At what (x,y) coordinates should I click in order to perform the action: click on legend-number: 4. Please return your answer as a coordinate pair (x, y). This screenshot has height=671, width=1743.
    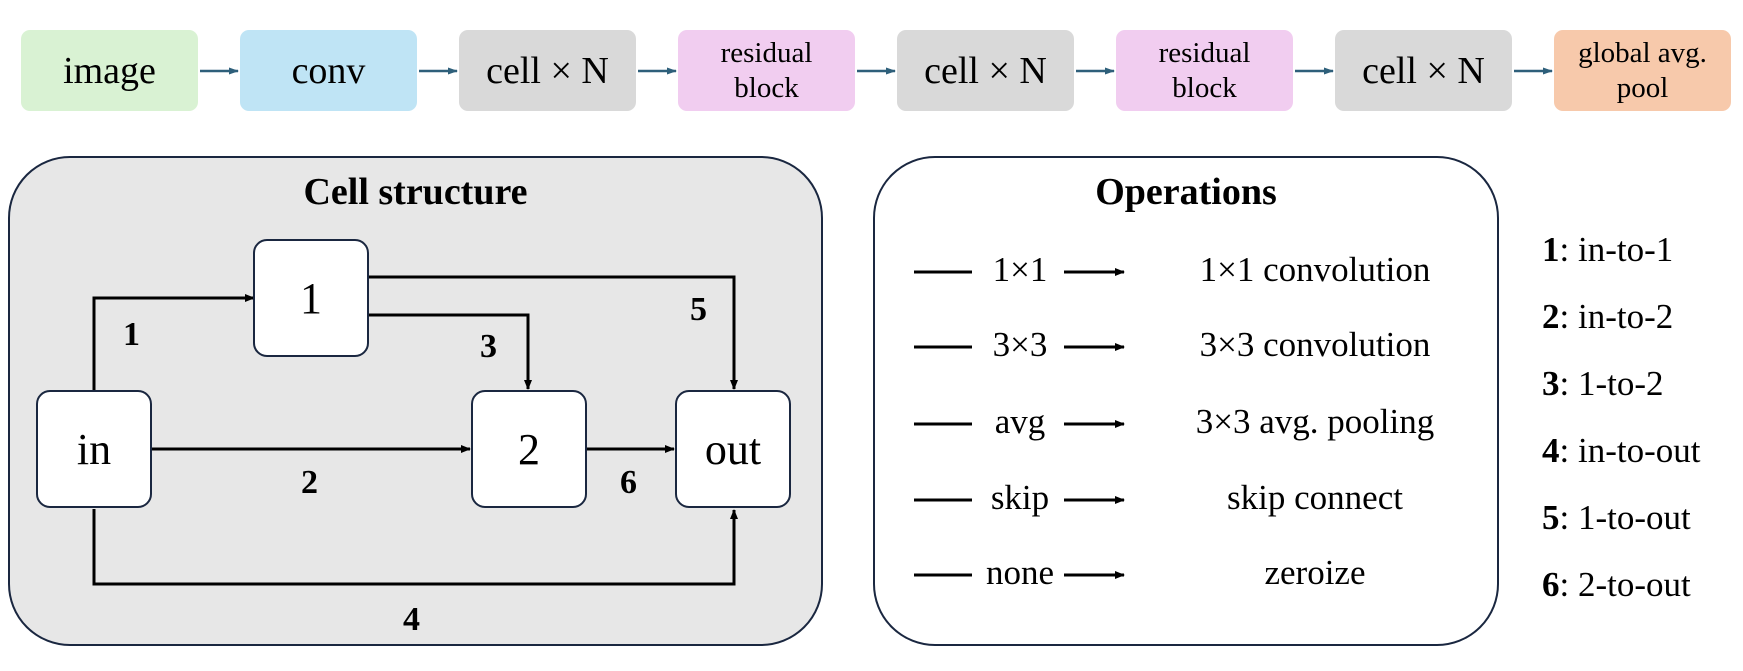
    Looking at the image, I should click on (1551, 450).